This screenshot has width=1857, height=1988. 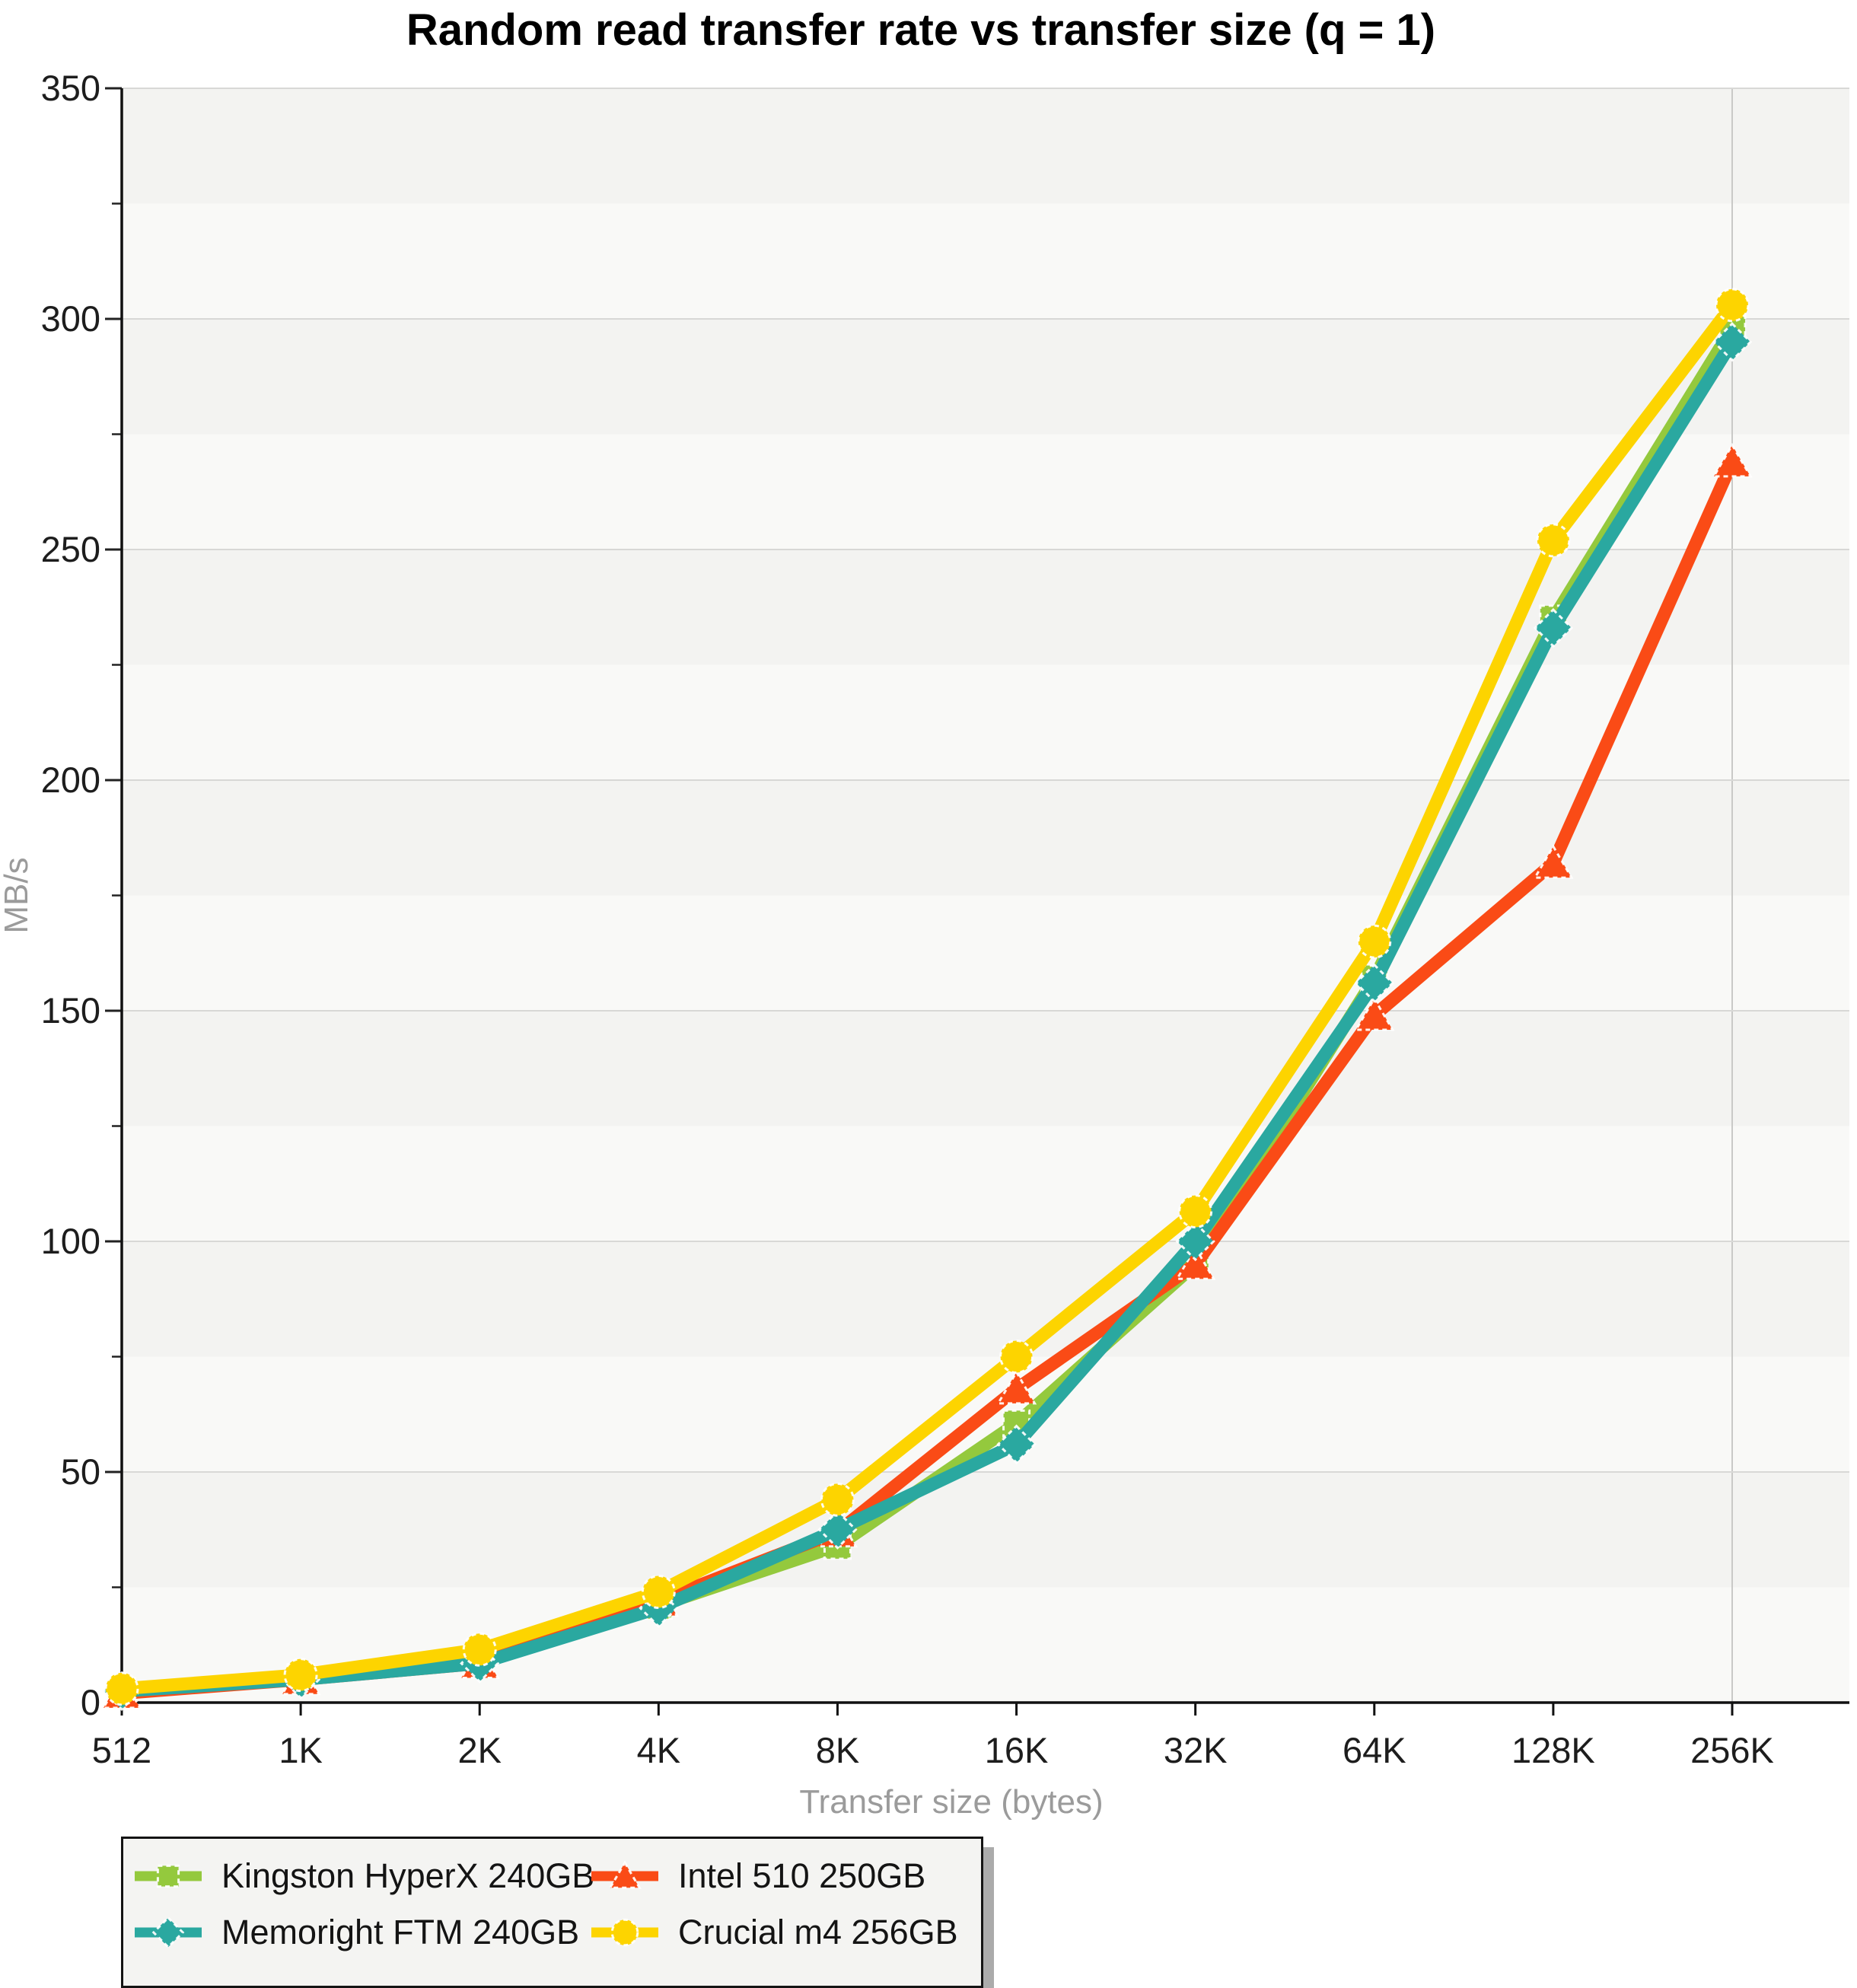 I want to click on y-tick-label: 0, so click(x=90, y=1702).